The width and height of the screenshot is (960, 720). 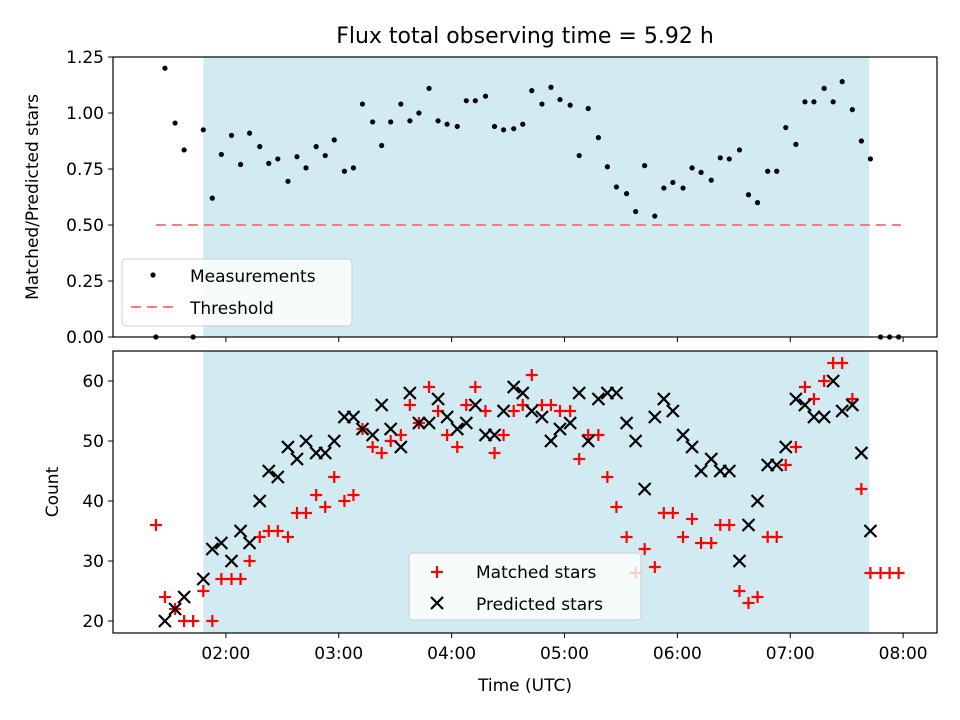 What do you see at coordinates (539, 605) in the screenshot?
I see `legend-predicted-label: Predicted stars` at bounding box center [539, 605].